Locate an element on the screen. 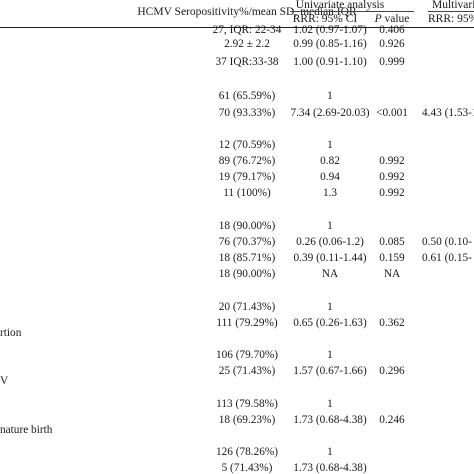 This screenshot has width=474, height=474. cell-seroprevalence: 70 (93.33%) is located at coordinates (247, 113).